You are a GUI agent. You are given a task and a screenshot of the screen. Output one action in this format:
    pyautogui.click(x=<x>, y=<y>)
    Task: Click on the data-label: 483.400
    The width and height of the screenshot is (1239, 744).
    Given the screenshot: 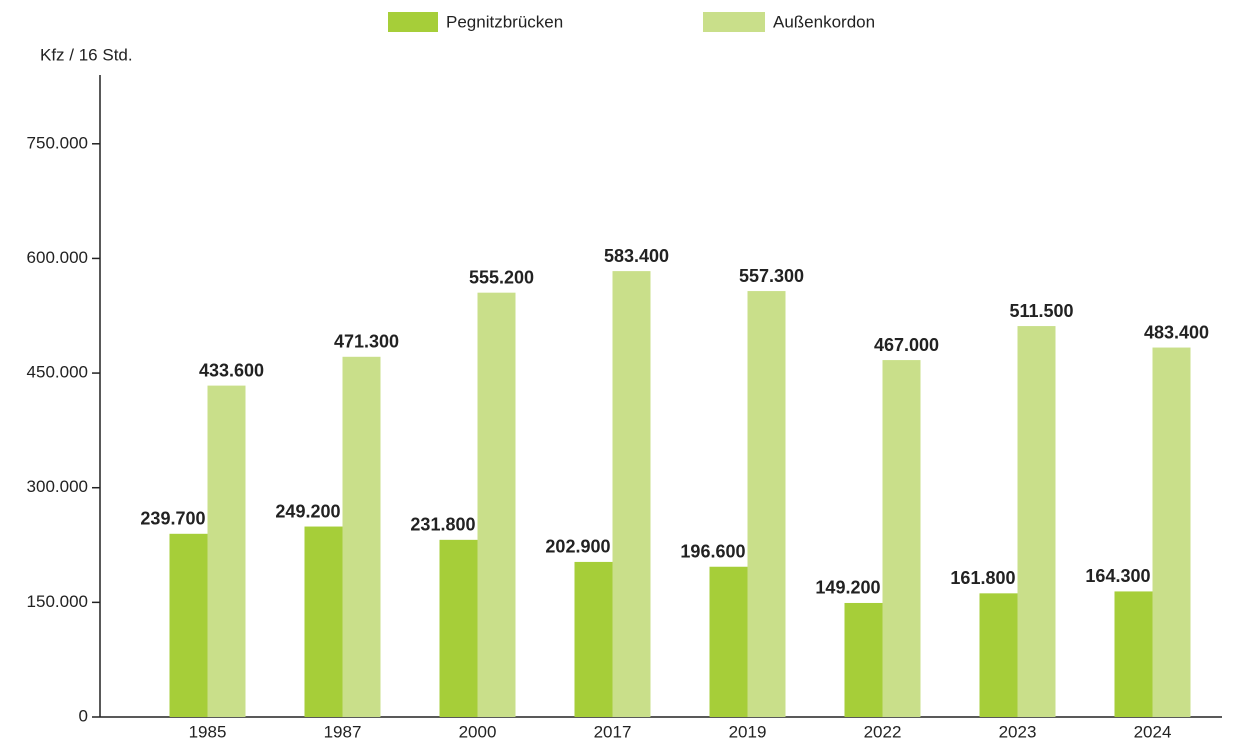 What is the action you would take?
    pyautogui.click(x=1176, y=332)
    